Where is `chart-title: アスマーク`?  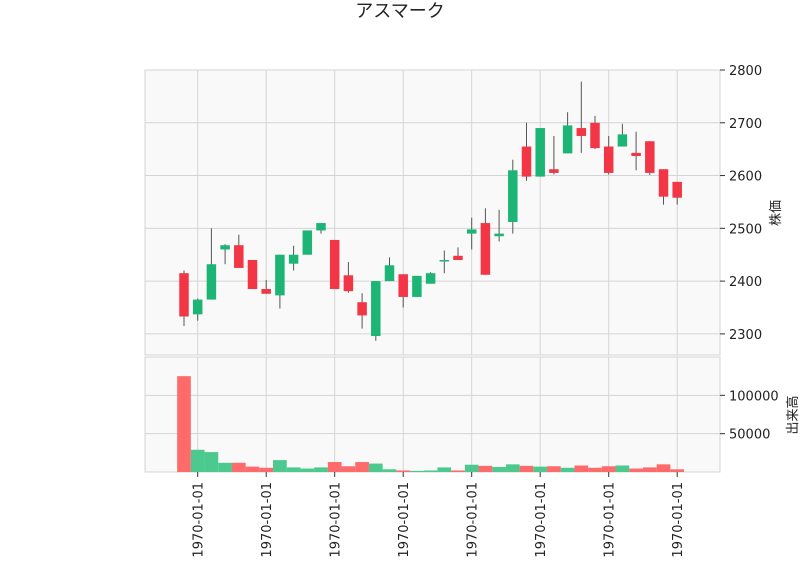 chart-title: アスマーク is located at coordinates (399, 11).